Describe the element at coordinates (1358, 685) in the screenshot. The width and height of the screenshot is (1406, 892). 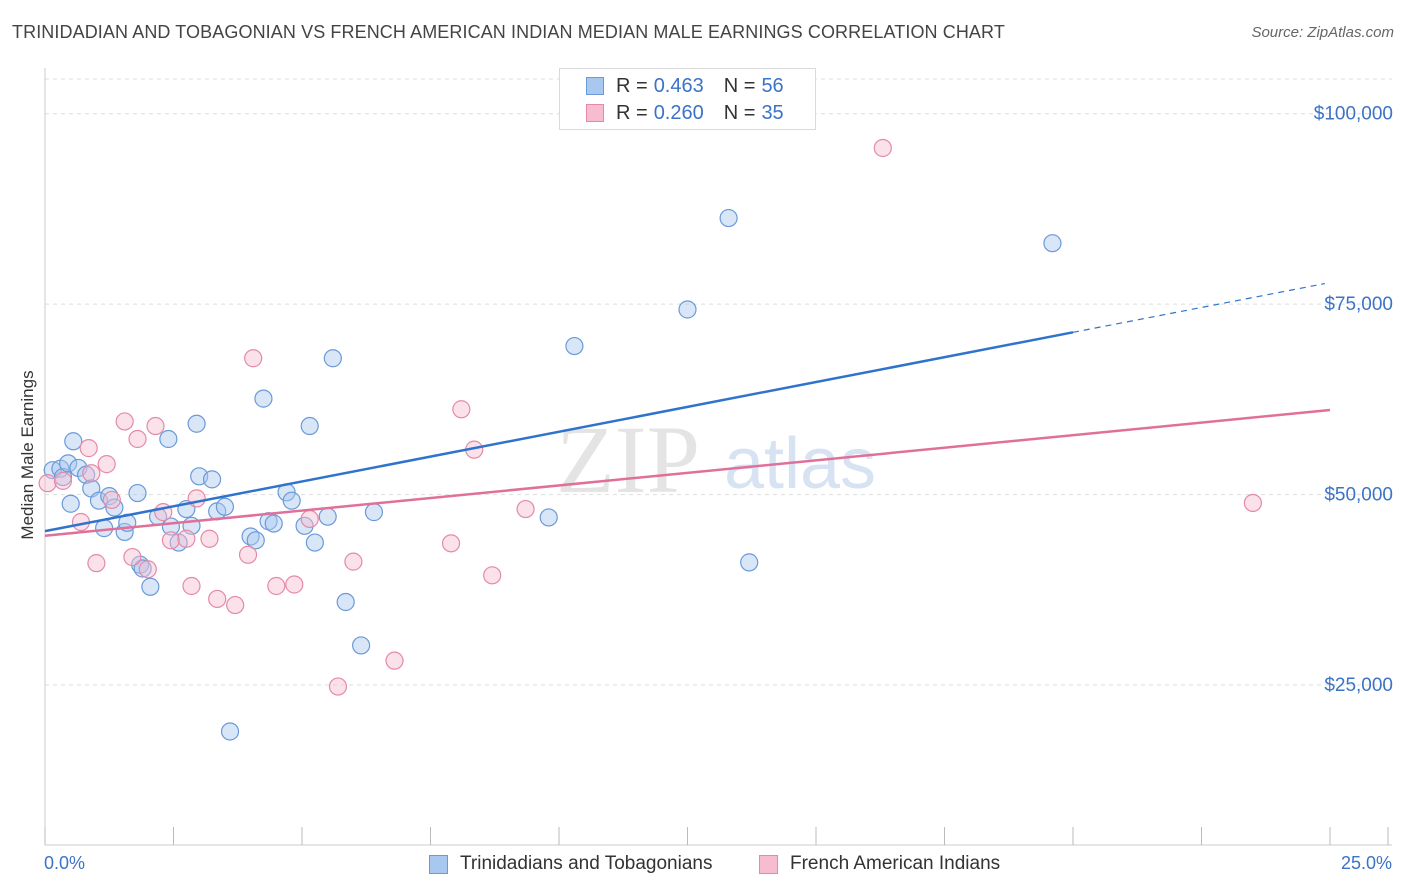
I see `y-tick-label: $25,000` at that location.